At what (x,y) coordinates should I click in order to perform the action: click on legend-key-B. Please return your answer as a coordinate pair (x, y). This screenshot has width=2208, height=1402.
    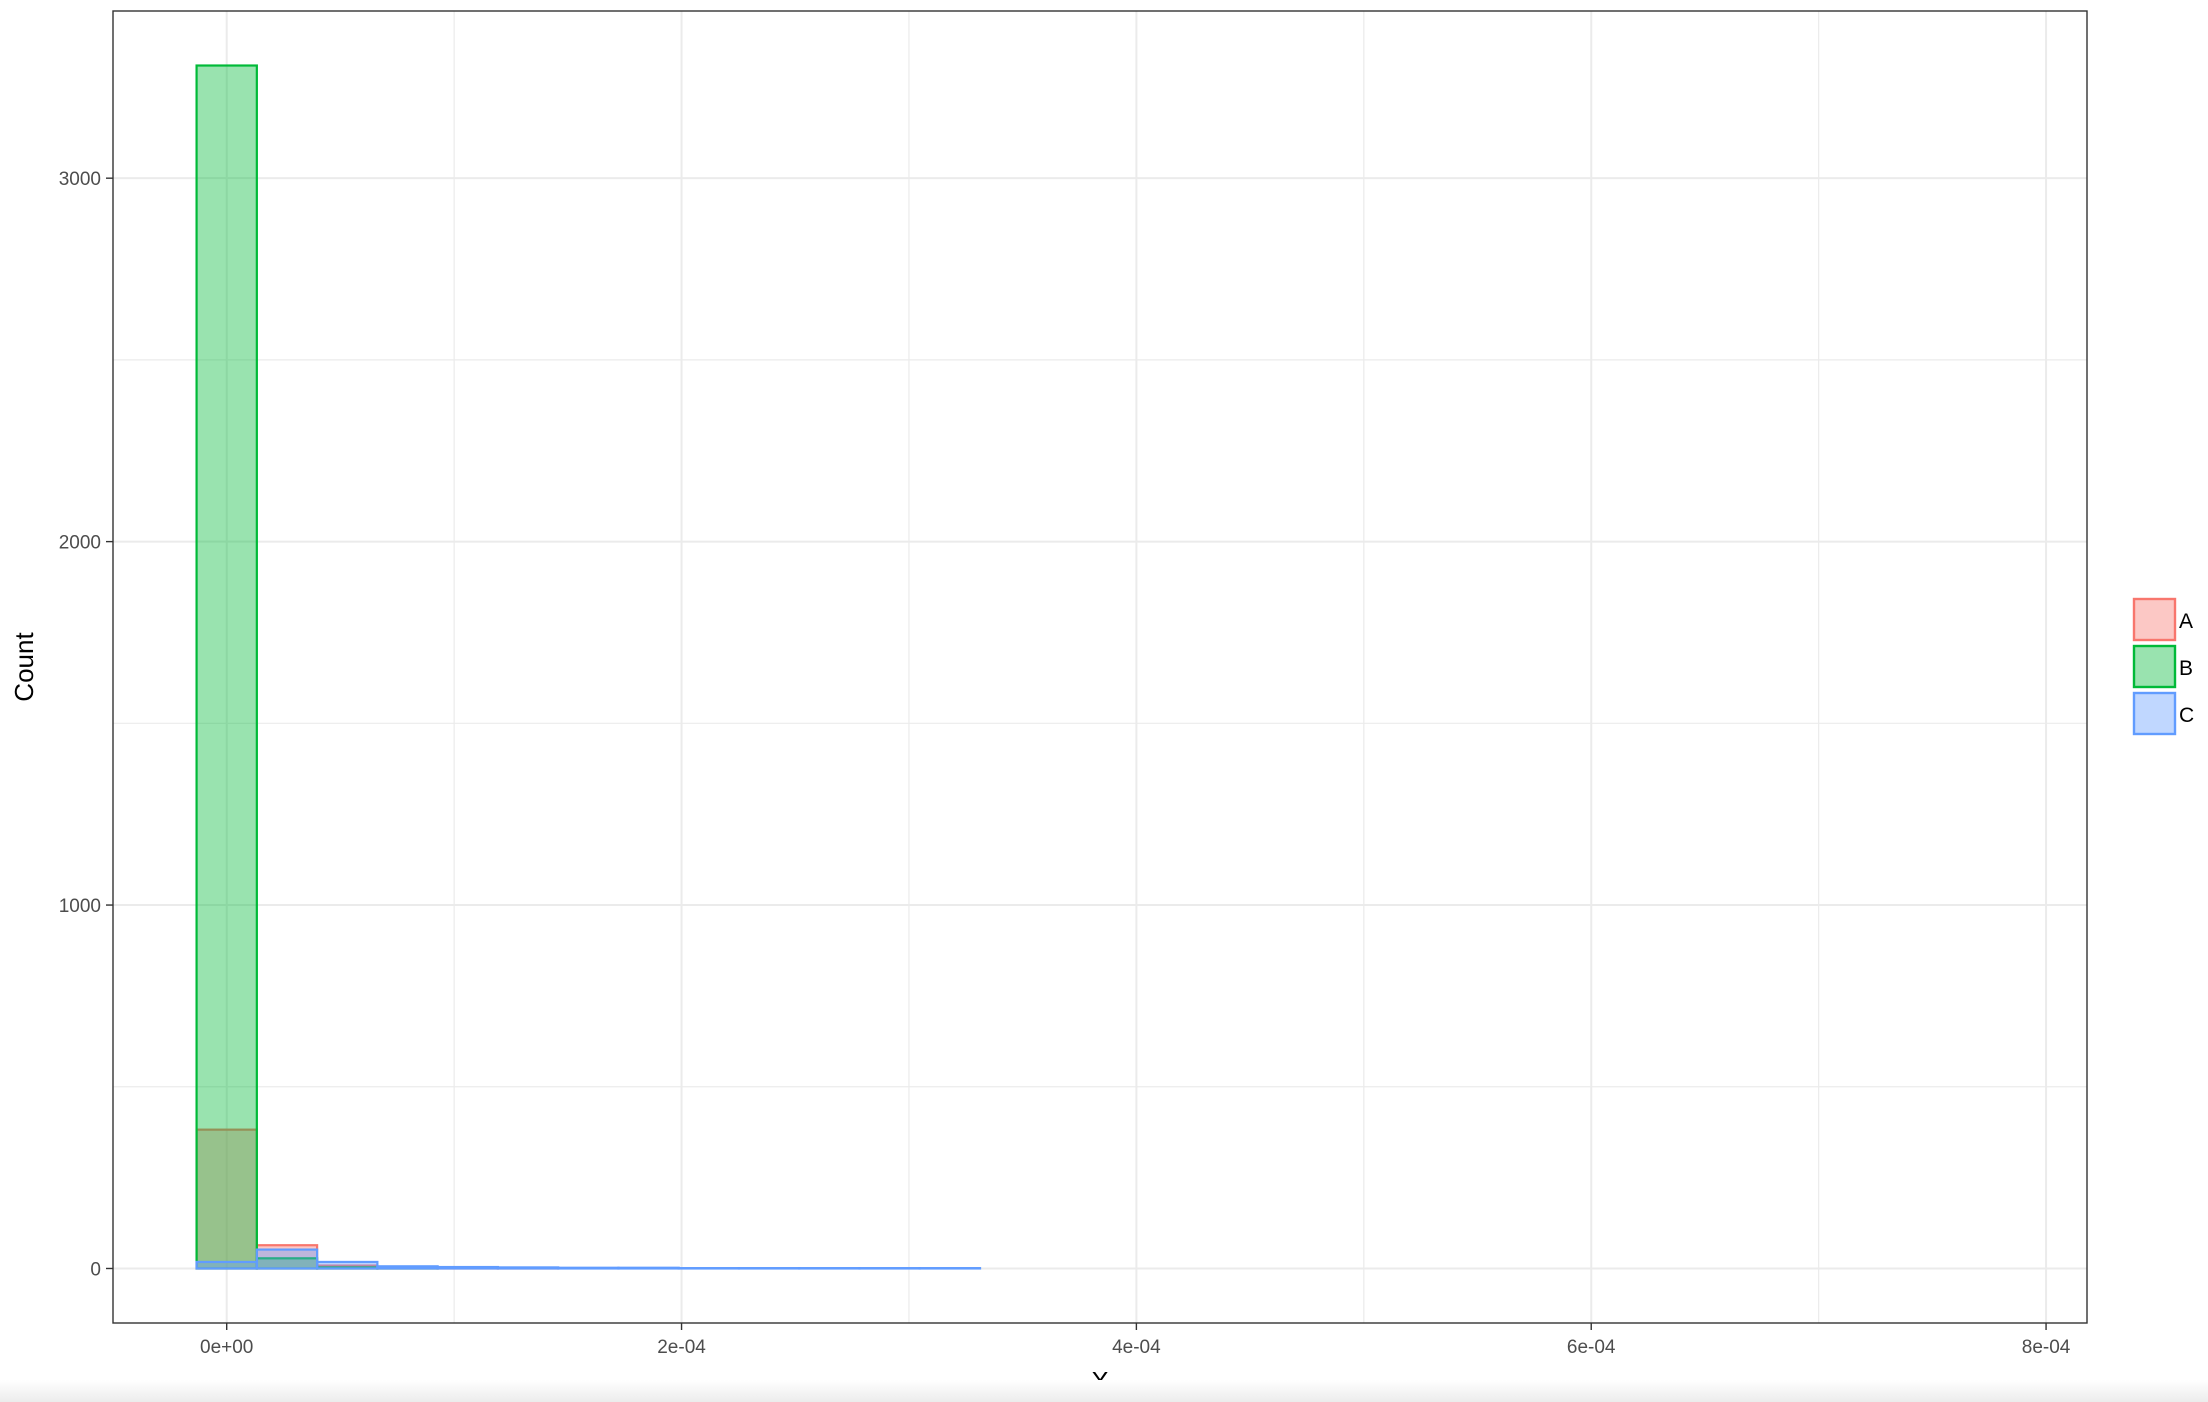
    Looking at the image, I should click on (2154, 666).